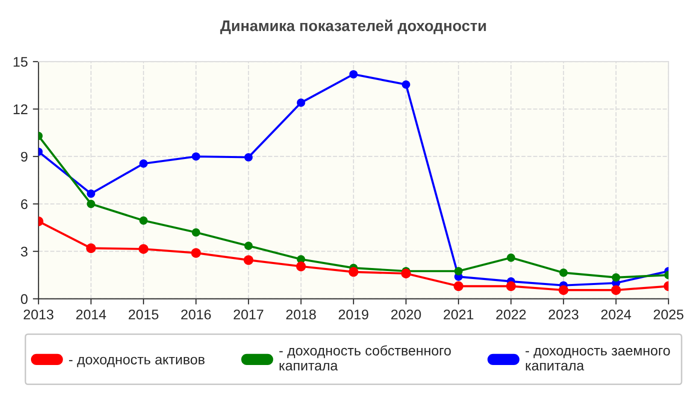 Image resolution: width=700 pixels, height=400 pixels. What do you see at coordinates (24, 157) in the screenshot?
I see `y-tick-label: 9` at bounding box center [24, 157].